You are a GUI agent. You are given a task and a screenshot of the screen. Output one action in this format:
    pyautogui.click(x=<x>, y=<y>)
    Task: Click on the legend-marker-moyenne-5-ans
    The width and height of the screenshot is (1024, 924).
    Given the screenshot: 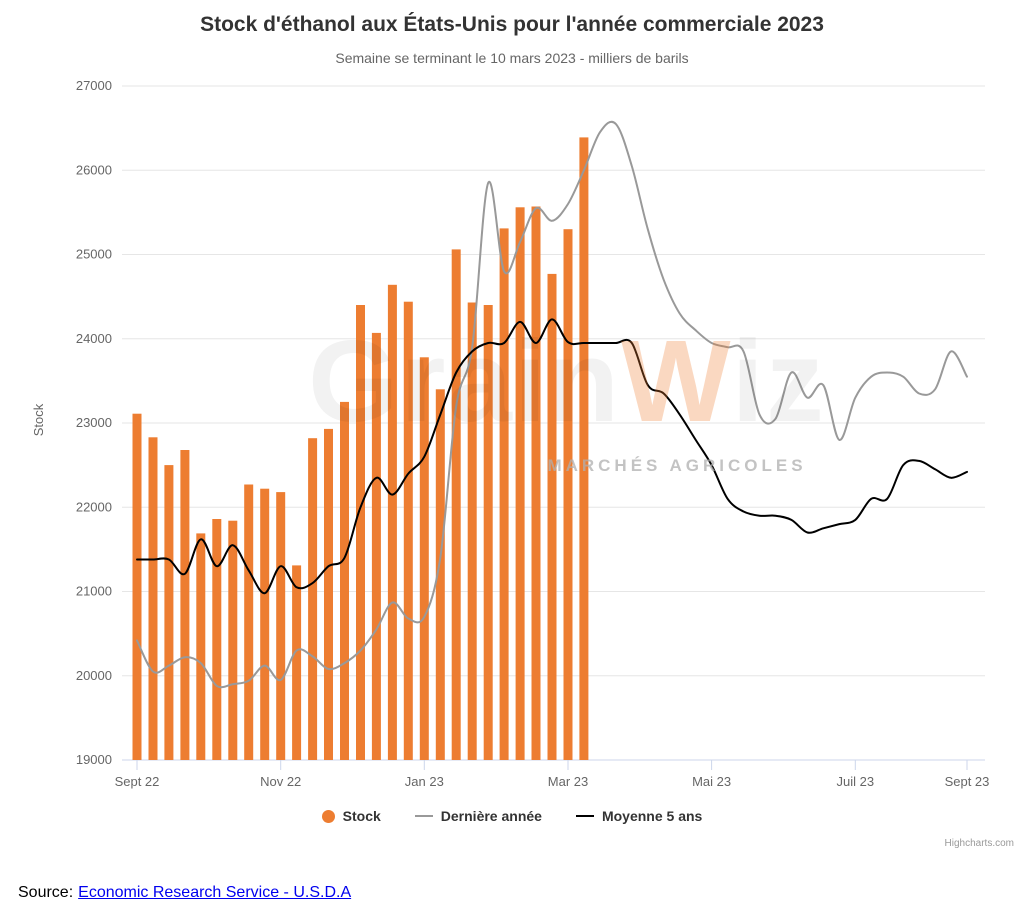 What is the action you would take?
    pyautogui.click(x=584, y=816)
    